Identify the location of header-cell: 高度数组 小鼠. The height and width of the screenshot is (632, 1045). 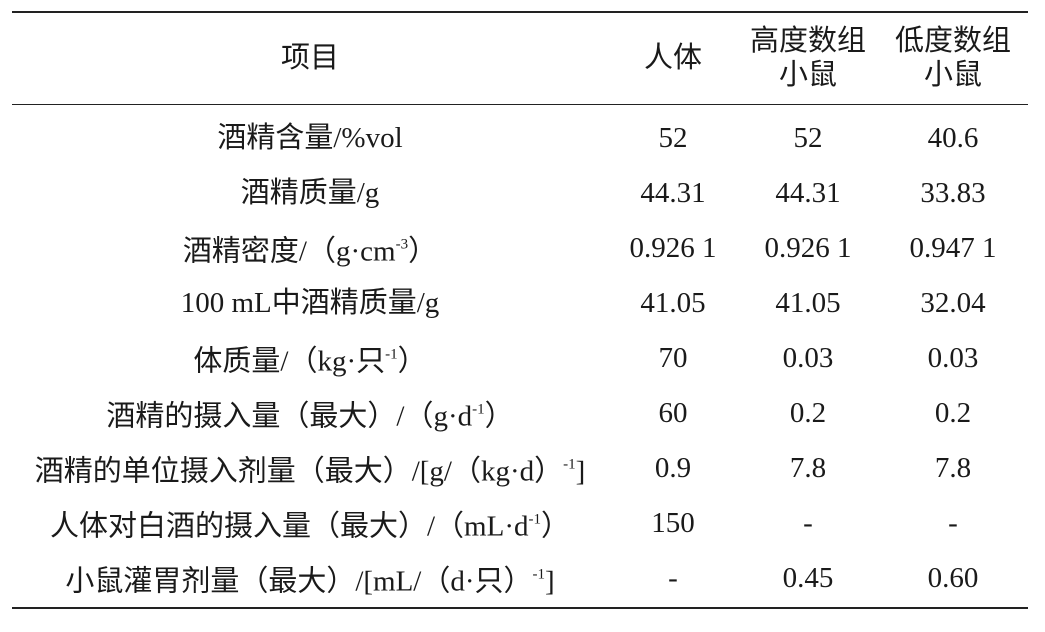
(808, 58).